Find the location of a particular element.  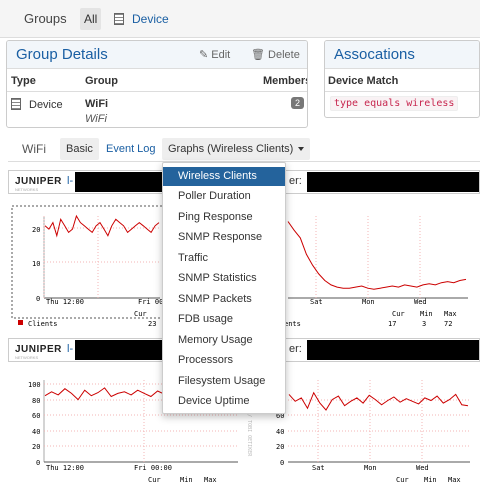

group-details-title: Group Details is located at coordinates (62, 54).